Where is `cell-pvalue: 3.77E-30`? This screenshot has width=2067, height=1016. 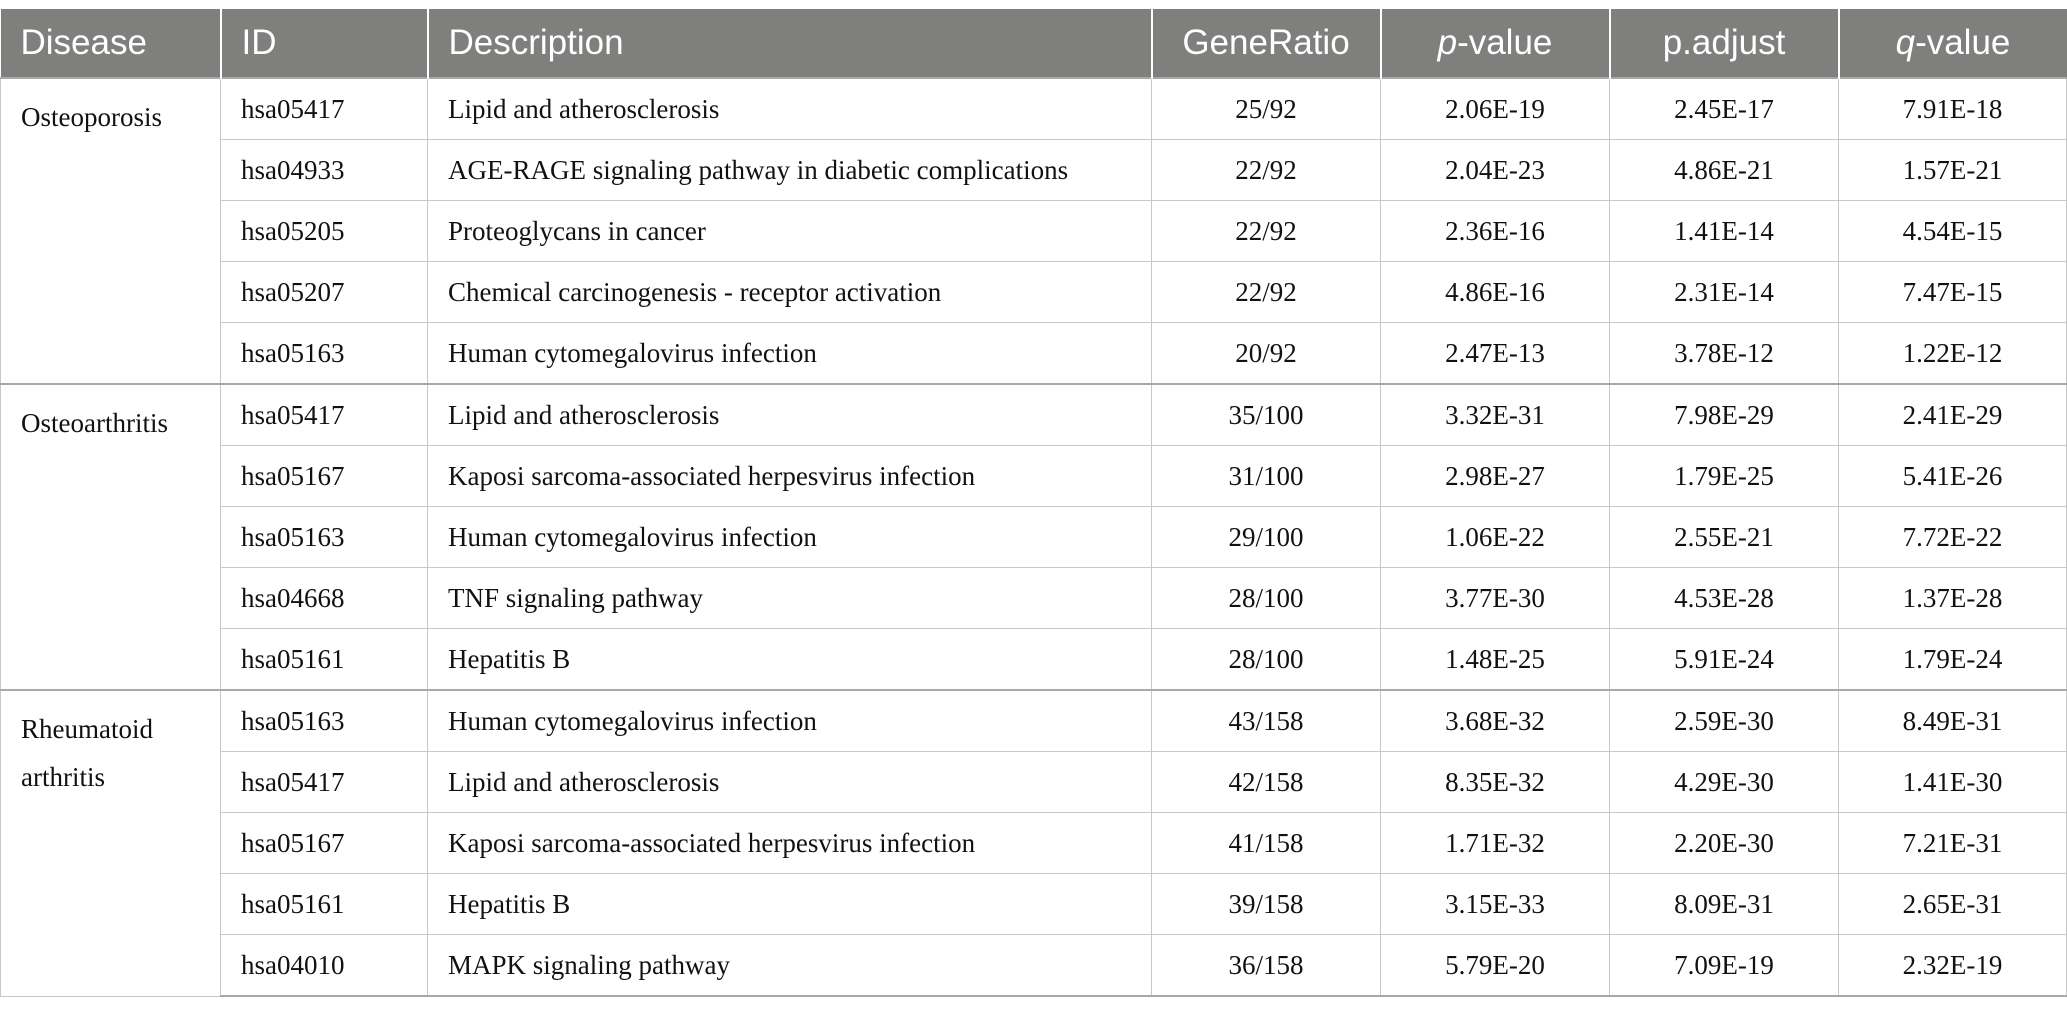
cell-pvalue: 3.77E-30 is located at coordinates (1495, 598).